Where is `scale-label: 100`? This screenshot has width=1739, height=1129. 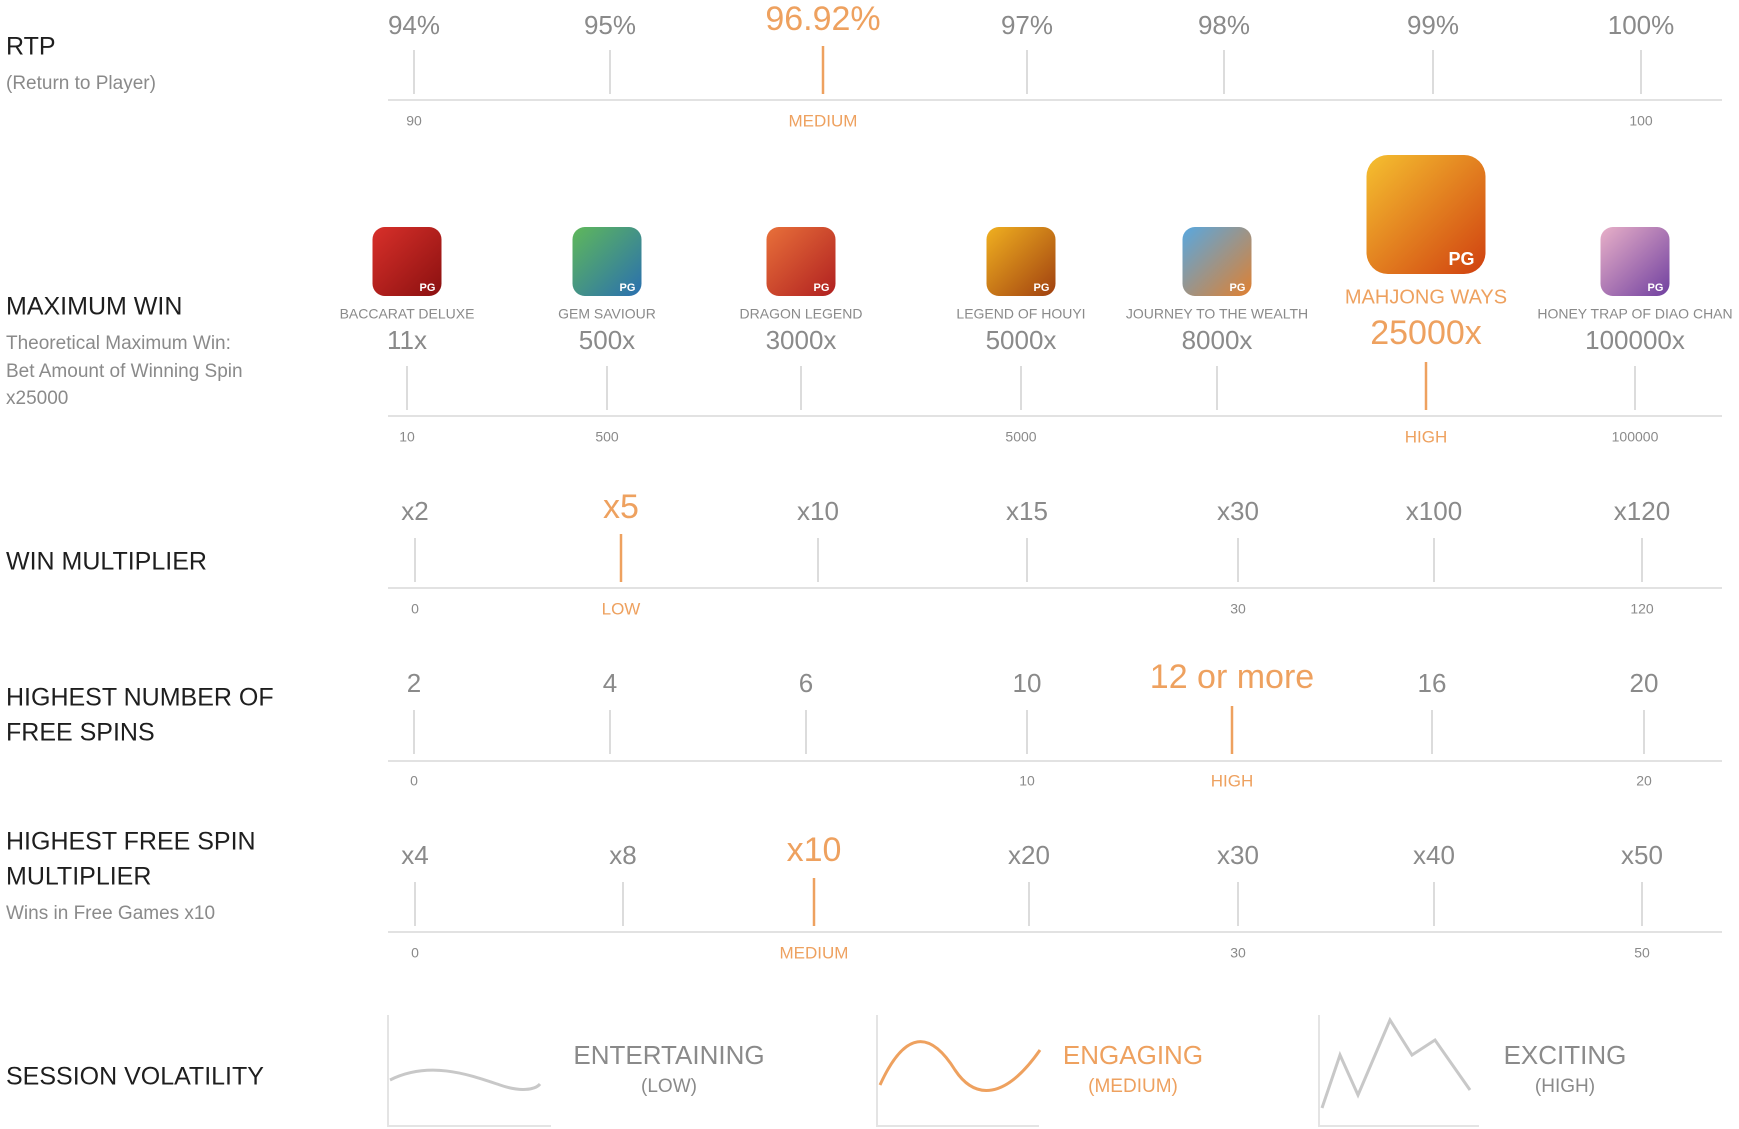
scale-label: 100 is located at coordinates (1641, 121).